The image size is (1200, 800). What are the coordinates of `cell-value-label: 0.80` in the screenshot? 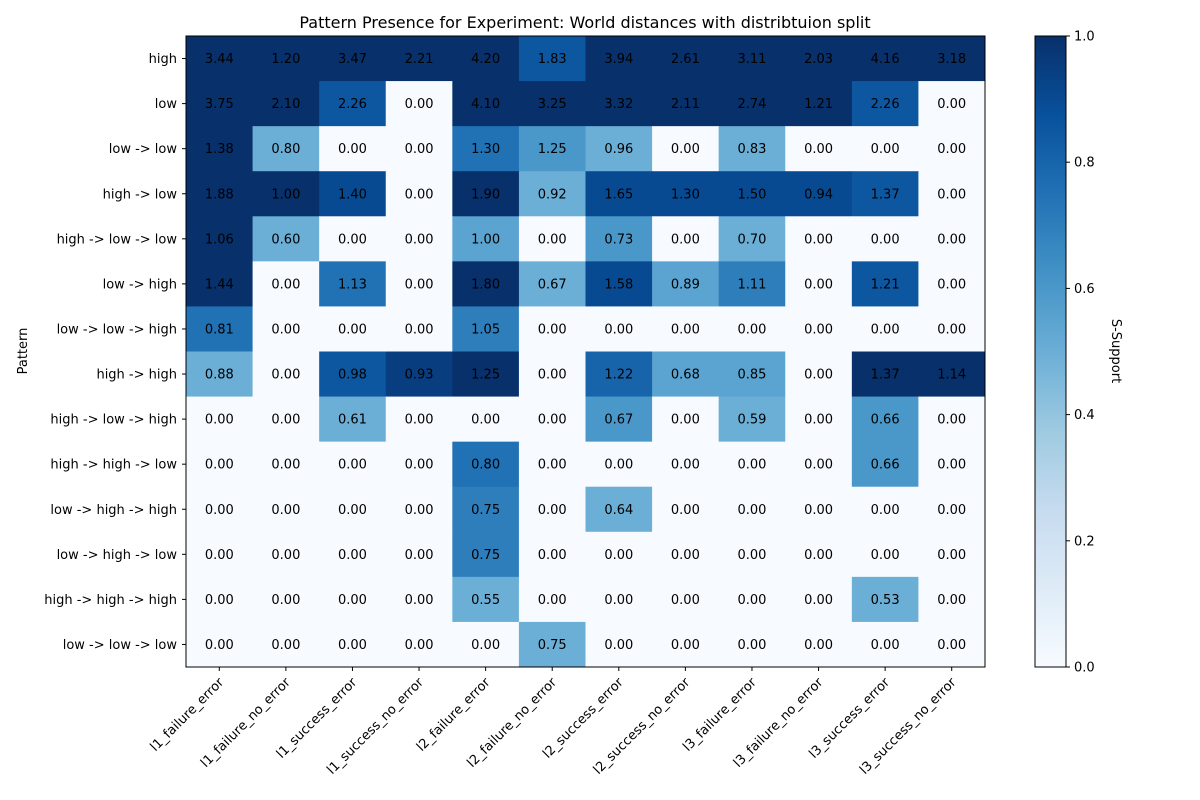 It's located at (285, 149).